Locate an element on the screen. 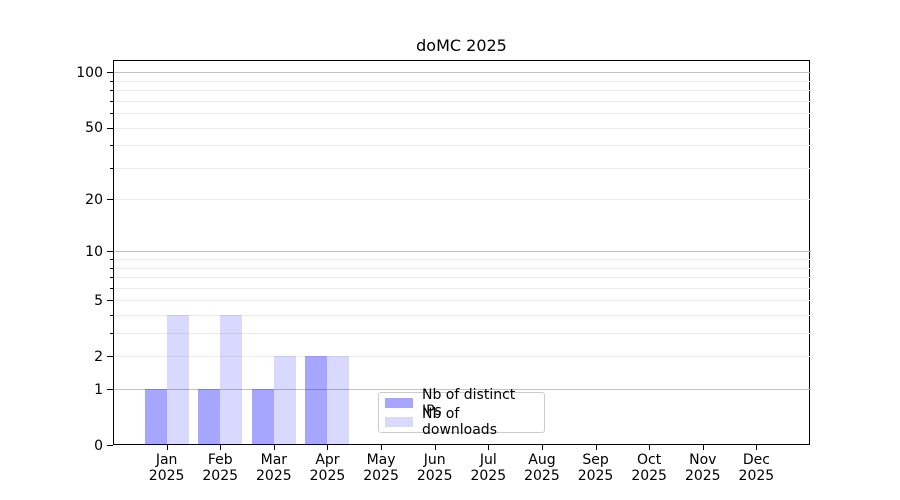 The height and width of the screenshot is (500, 900). bar-distinct-ips-feb is located at coordinates (209, 417).